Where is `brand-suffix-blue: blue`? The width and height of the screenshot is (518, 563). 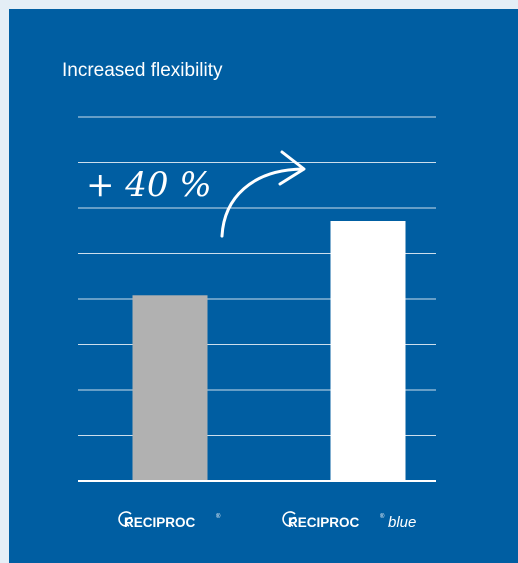 brand-suffix-blue: blue is located at coordinates (402, 522).